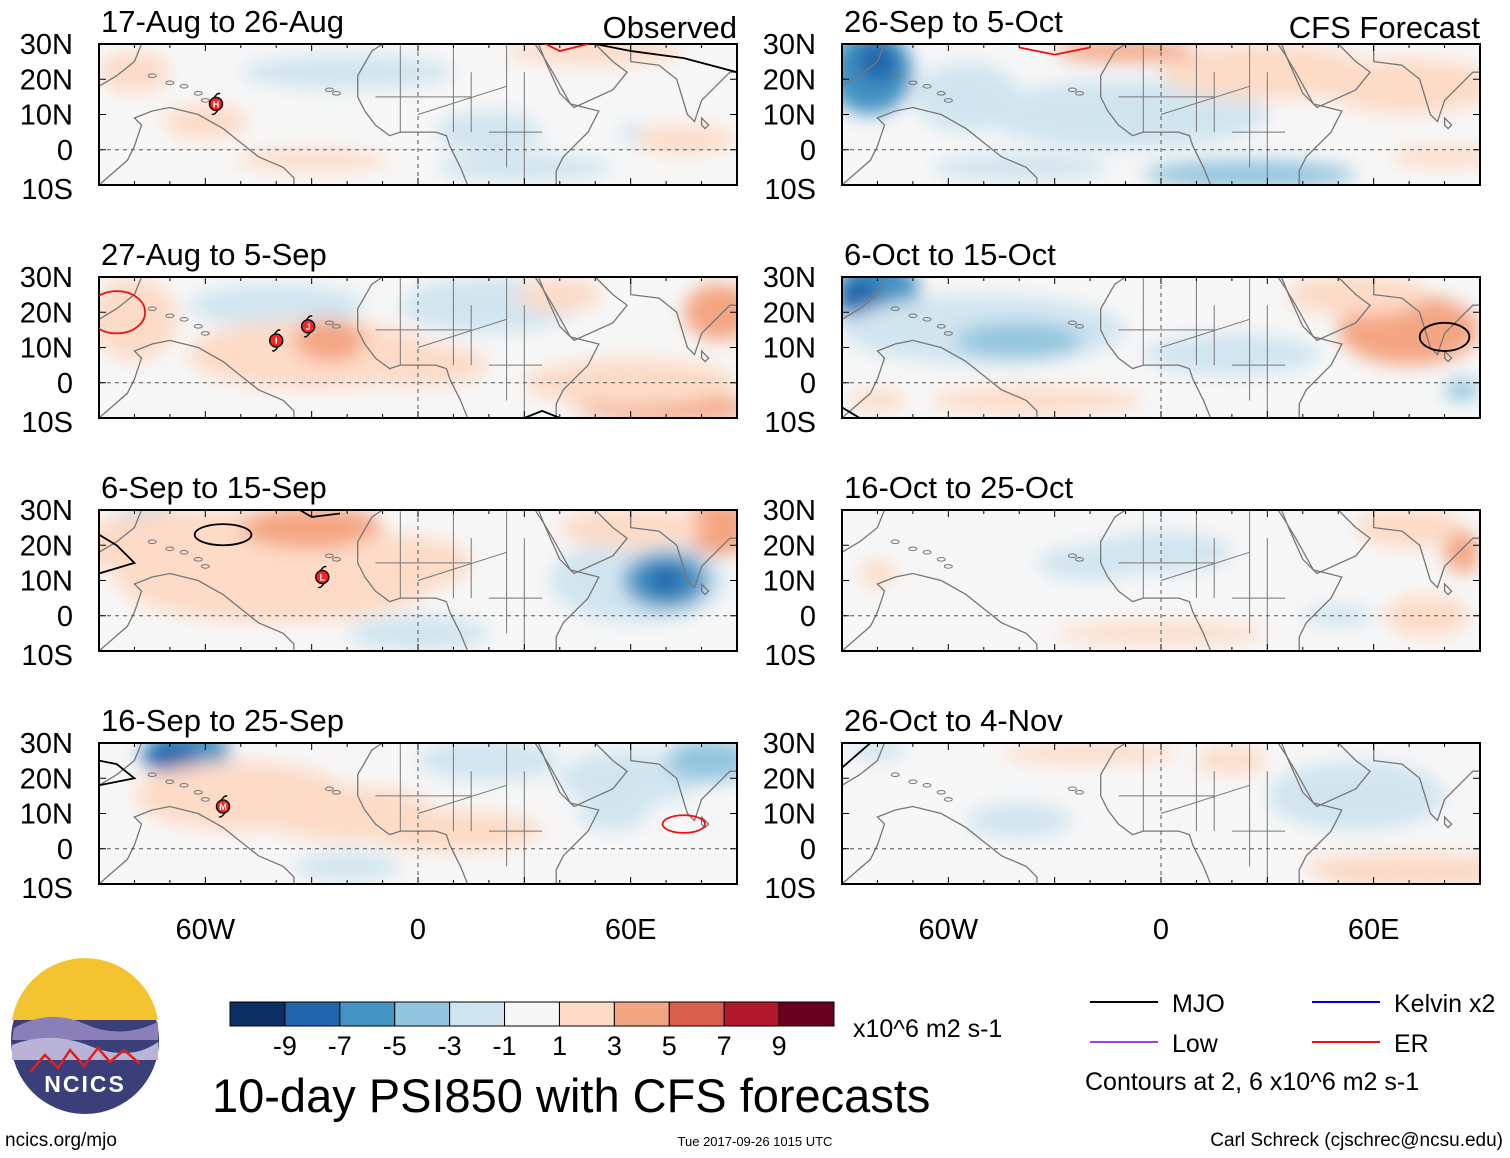  Describe the element at coordinates (216, 104) in the screenshot. I see `storm-marker-letter: H` at that location.